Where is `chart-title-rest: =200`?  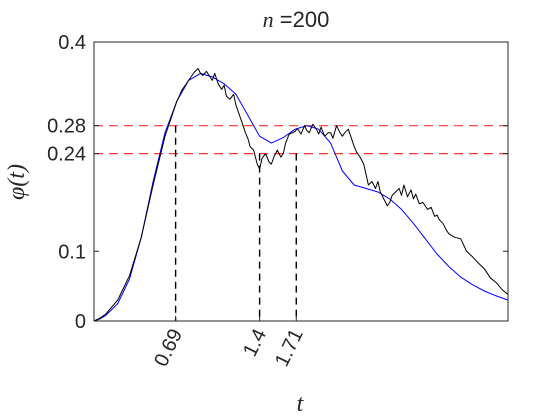
chart-title-rest: =200 is located at coordinates (302, 19).